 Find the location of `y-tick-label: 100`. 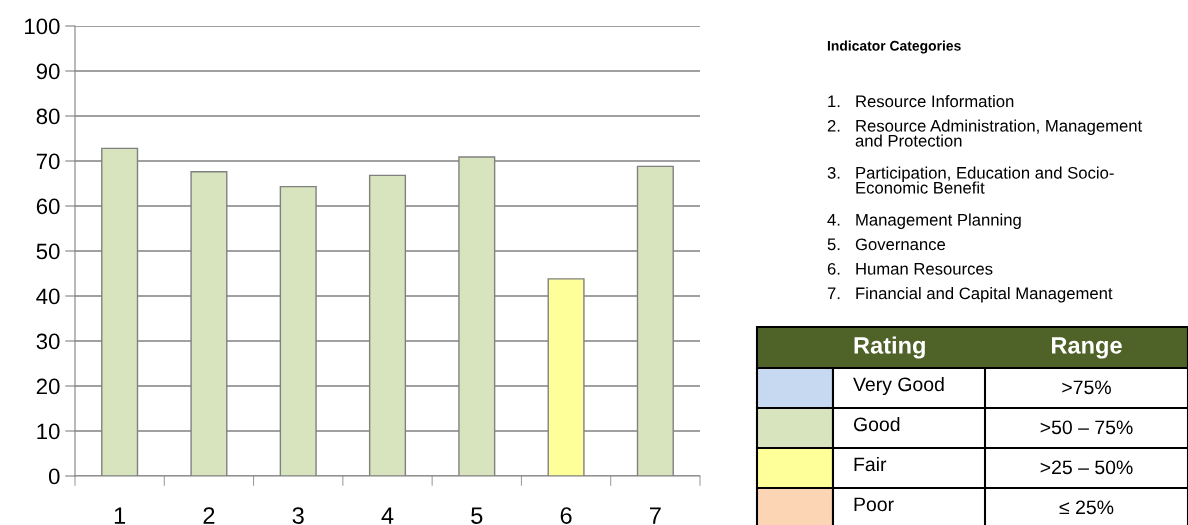

y-tick-label: 100 is located at coordinates (42, 26).